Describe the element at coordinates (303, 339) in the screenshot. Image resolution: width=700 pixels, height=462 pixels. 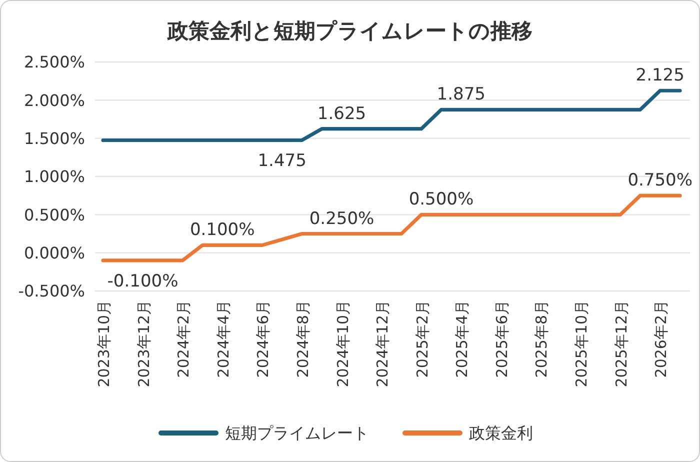
I see `x-tick-label: 2024年8月` at that location.